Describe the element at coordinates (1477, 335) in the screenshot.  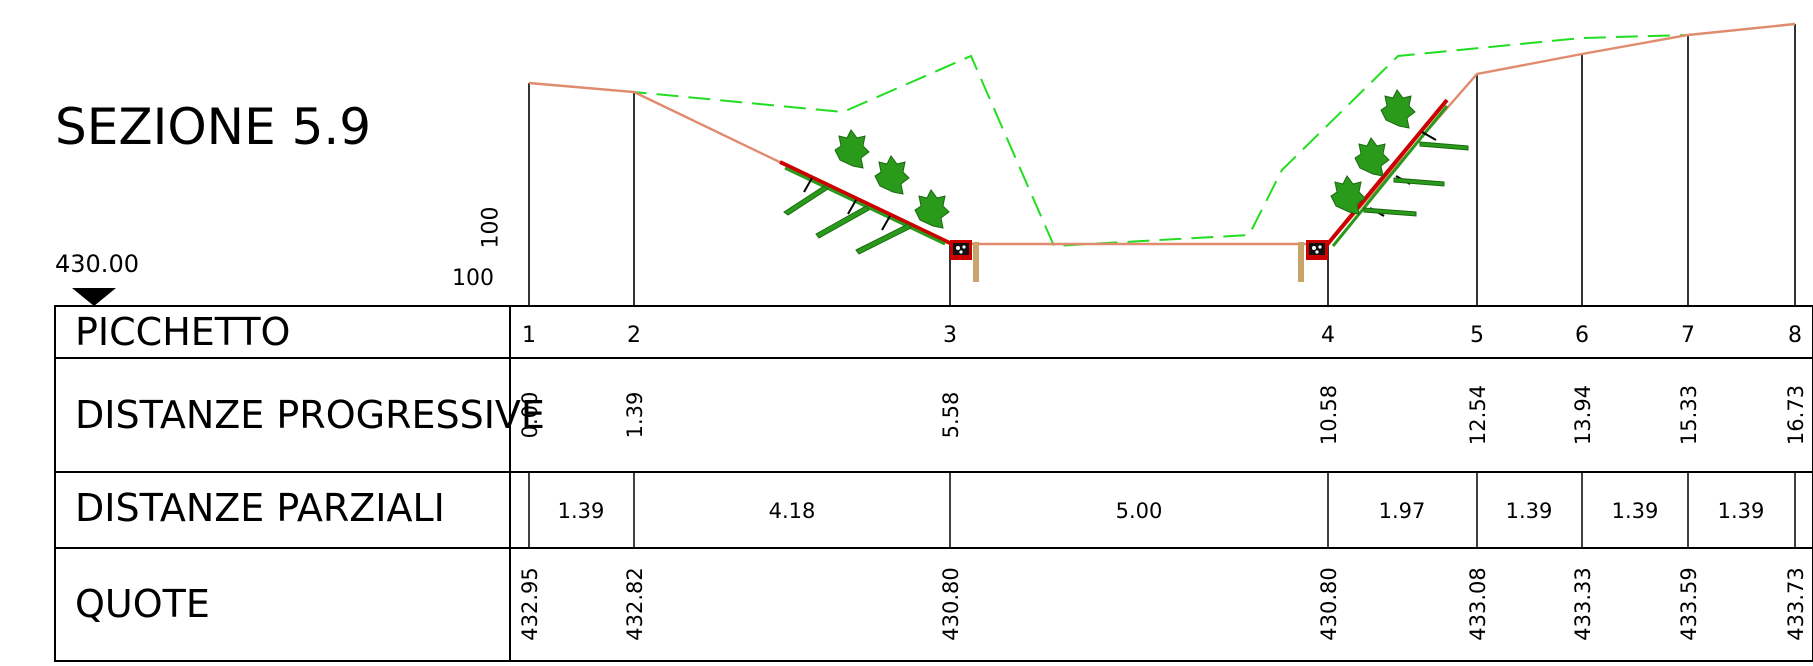
I see `stake-number: 5` at that location.